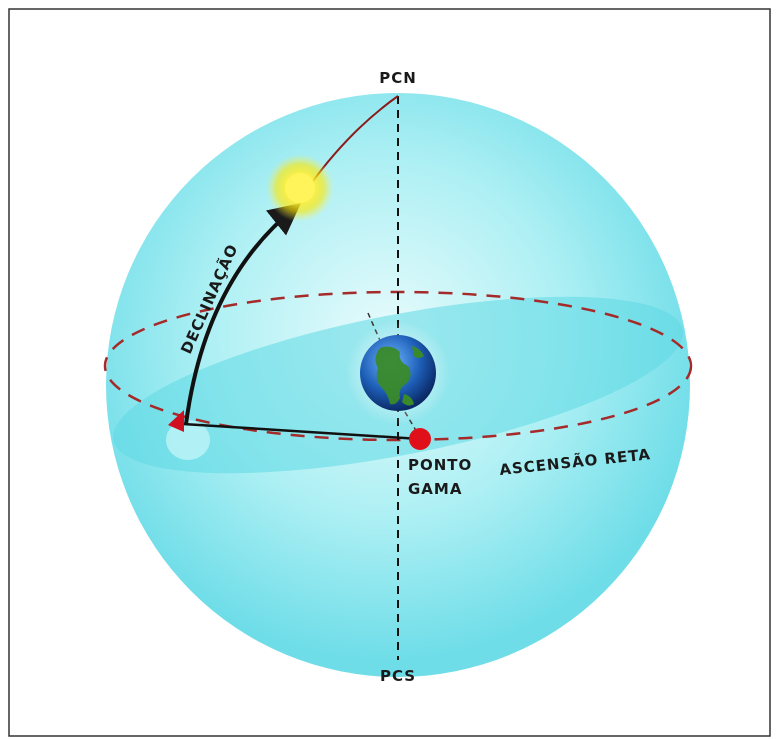 The image size is (777, 739). What do you see at coordinates (300, 188) in the screenshot?
I see `sun-icon` at bounding box center [300, 188].